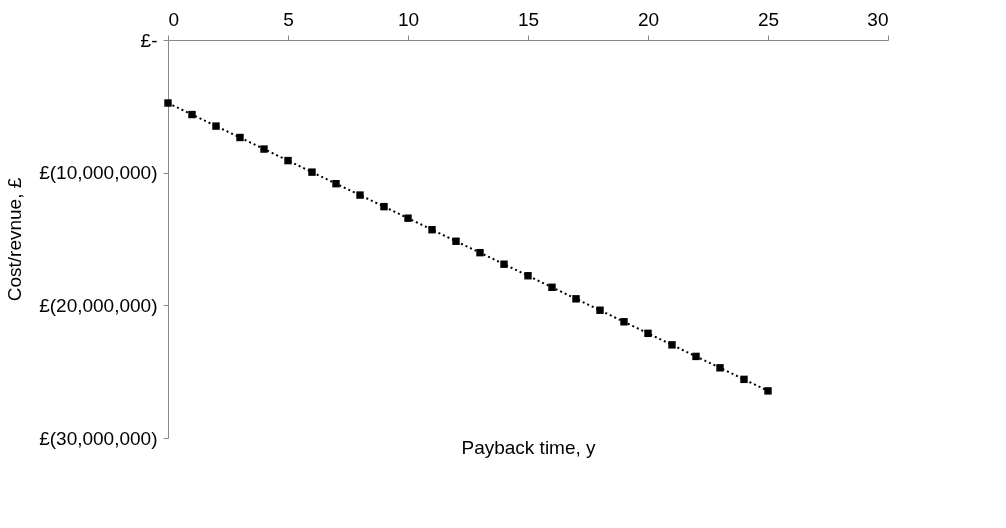  What do you see at coordinates (174, 19) in the screenshot?
I see `x-tick-label: 0` at bounding box center [174, 19].